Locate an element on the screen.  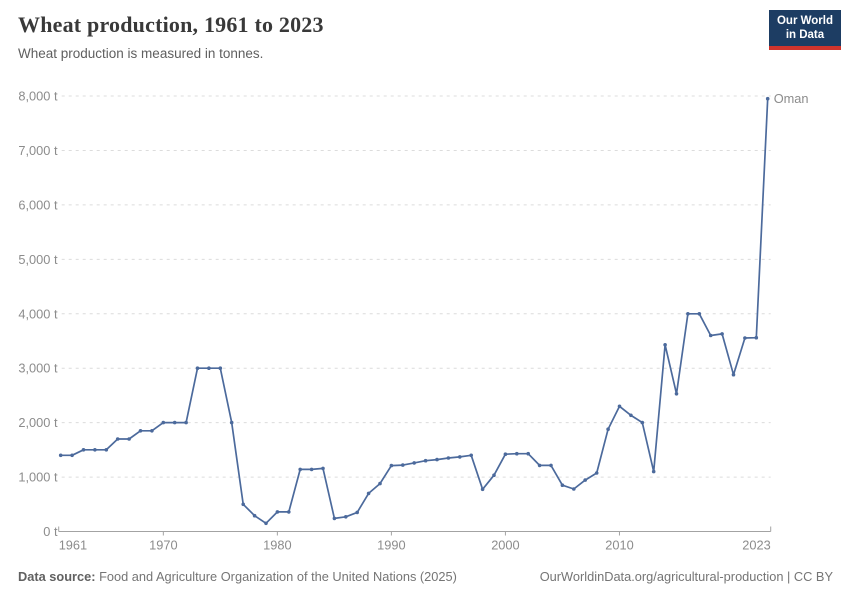
y-axis-tick-label: 6,000 t is located at coordinates (38, 204).